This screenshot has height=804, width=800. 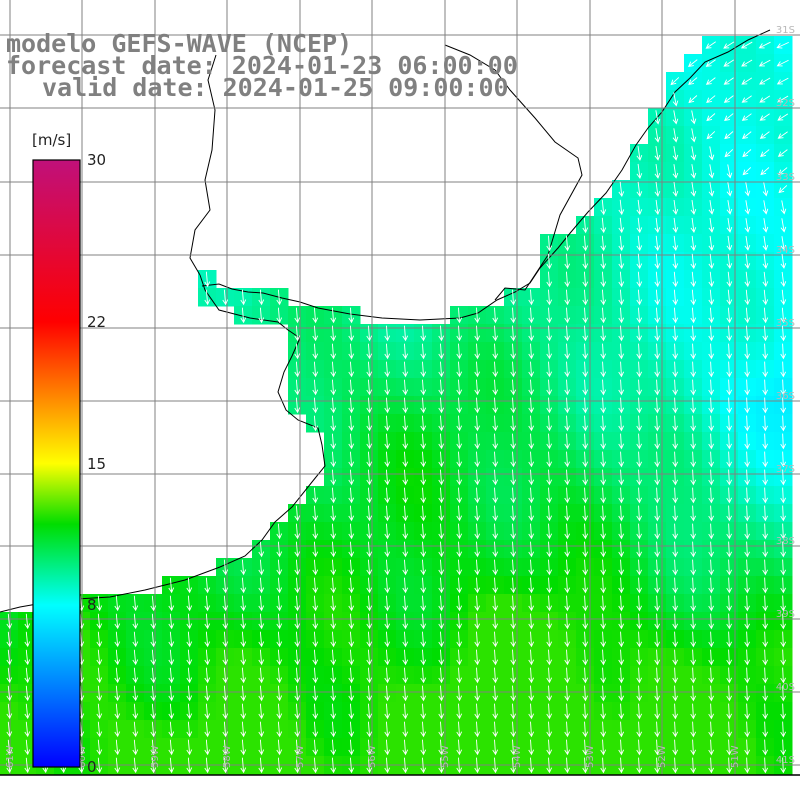 I want to click on longitude-label: 58W, so click(x=227, y=756).